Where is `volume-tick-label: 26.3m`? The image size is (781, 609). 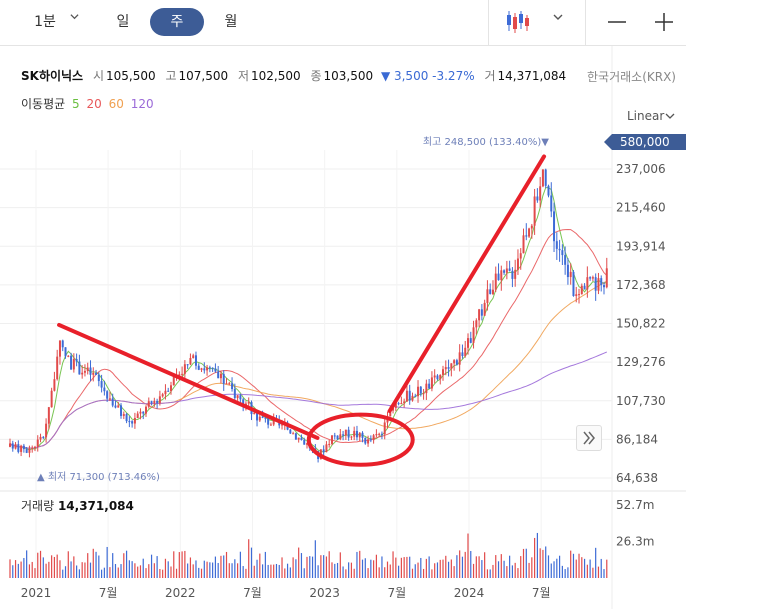
volume-tick-label: 26.3m is located at coordinates (635, 542).